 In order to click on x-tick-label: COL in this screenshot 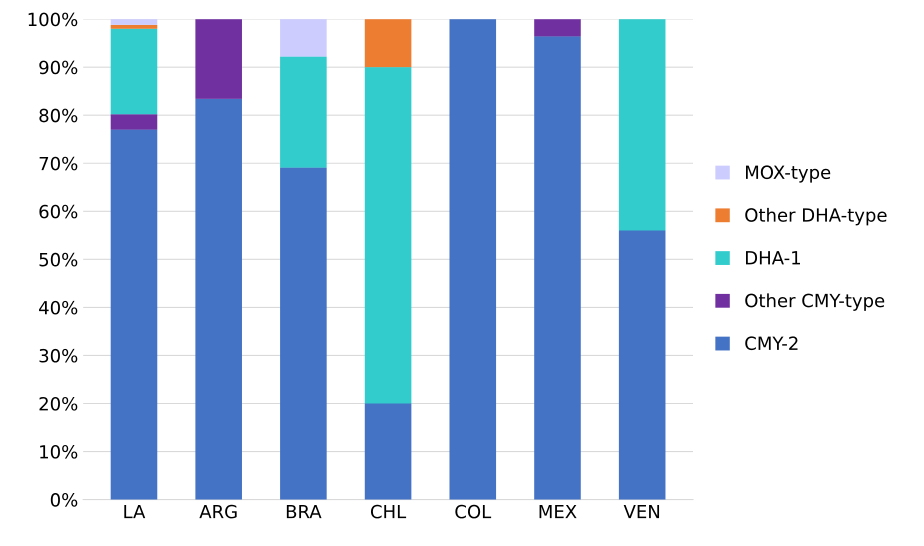, I will do `click(473, 511)`.